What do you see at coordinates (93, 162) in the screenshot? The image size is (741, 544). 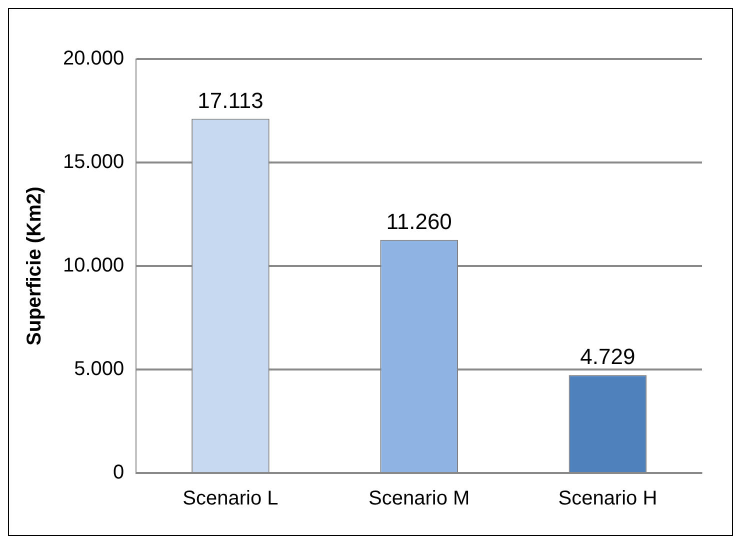 I see `y-tick-label: 15.000` at bounding box center [93, 162].